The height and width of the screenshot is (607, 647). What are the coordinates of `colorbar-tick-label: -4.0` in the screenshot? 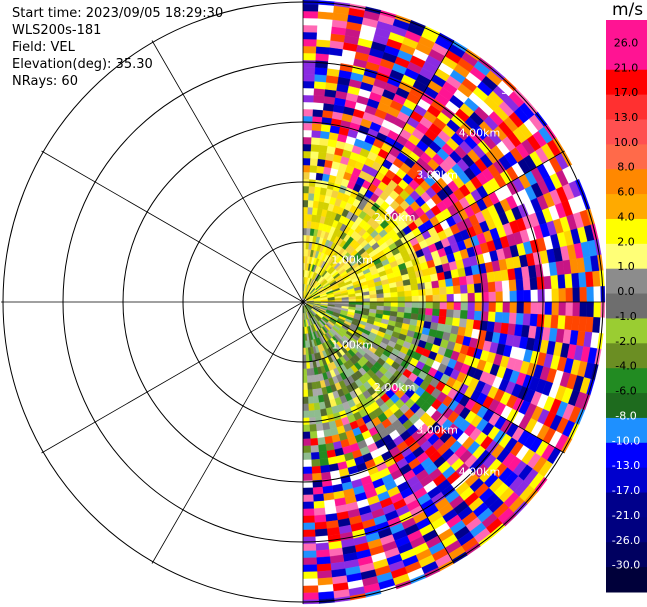 It's located at (625, 366).